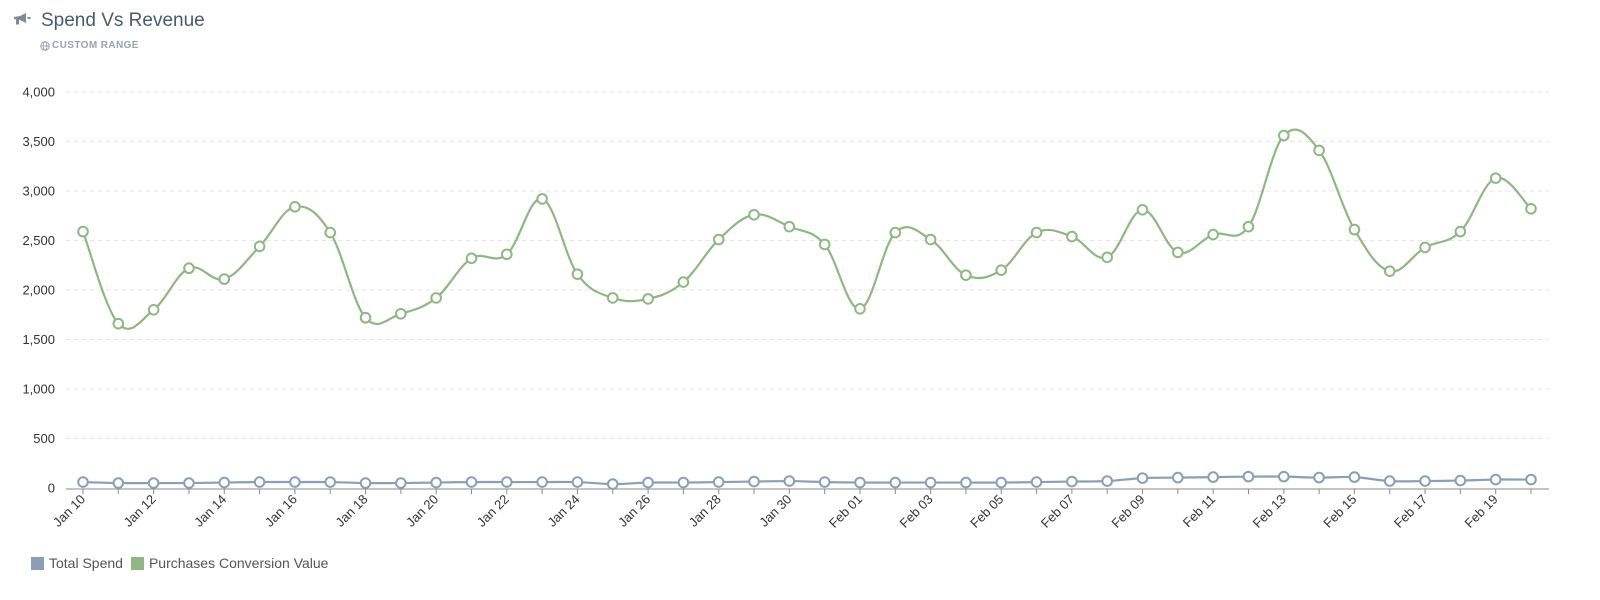  Describe the element at coordinates (915, 511) in the screenshot. I see `x-tick-label: Feb 03` at that location.